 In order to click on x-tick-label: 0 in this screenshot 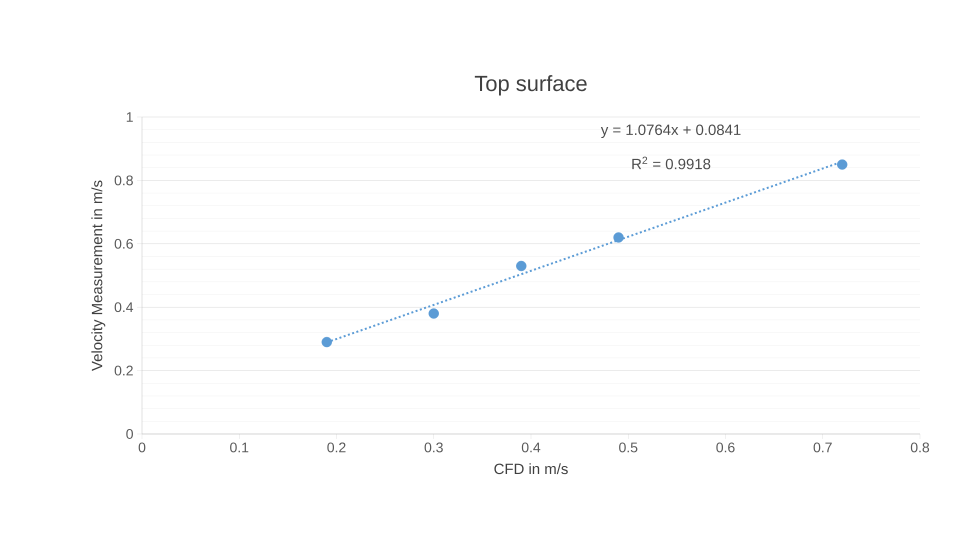, I will do `click(142, 447)`.